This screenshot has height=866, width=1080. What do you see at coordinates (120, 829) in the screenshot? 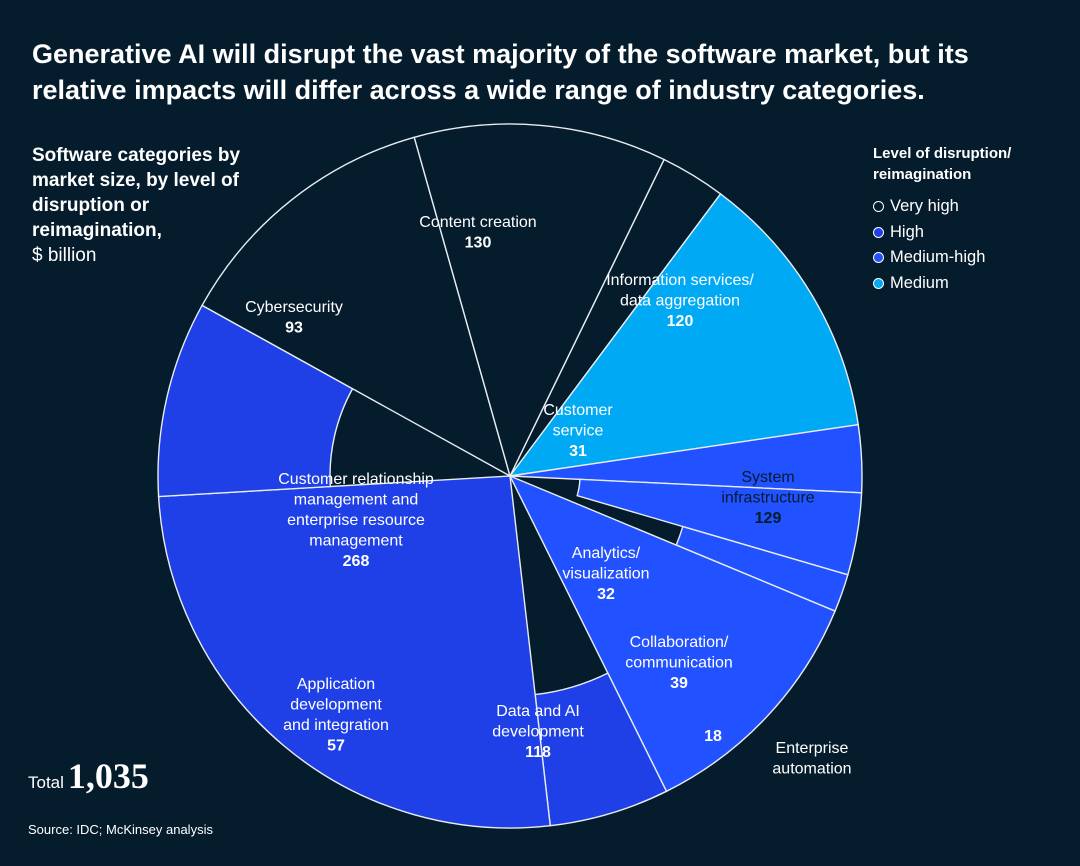
I see `source-note: Source: IDC; McKinsey analysis` at bounding box center [120, 829].